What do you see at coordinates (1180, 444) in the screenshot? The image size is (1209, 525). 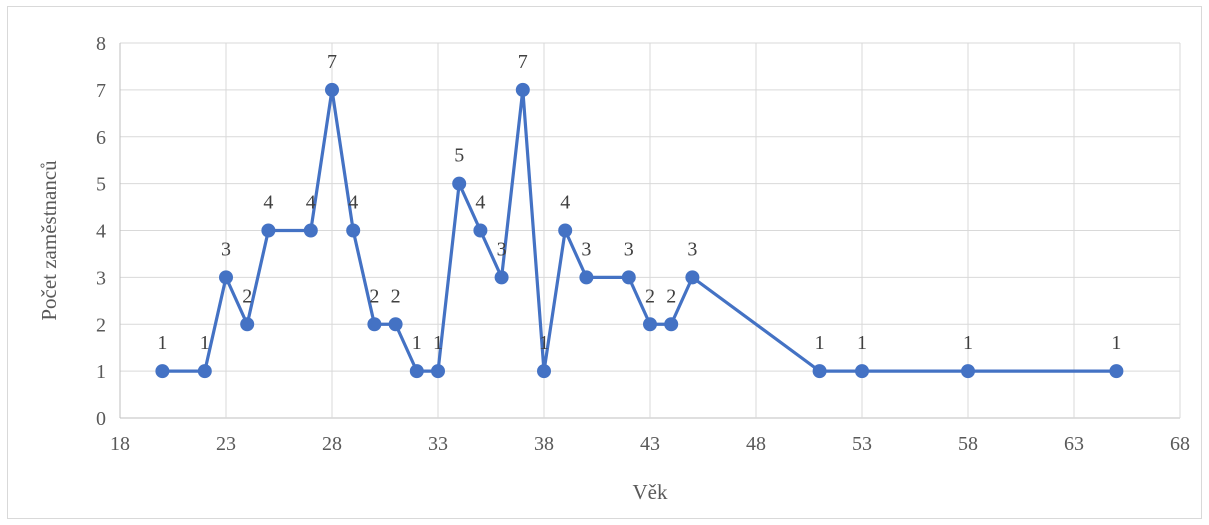 I see `x-tick-label: 68` at bounding box center [1180, 444].